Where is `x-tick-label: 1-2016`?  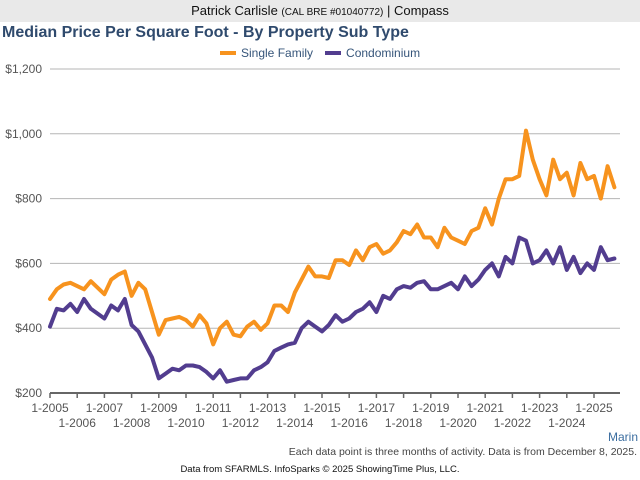
x-tick-label: 1-2016 is located at coordinates (350, 423).